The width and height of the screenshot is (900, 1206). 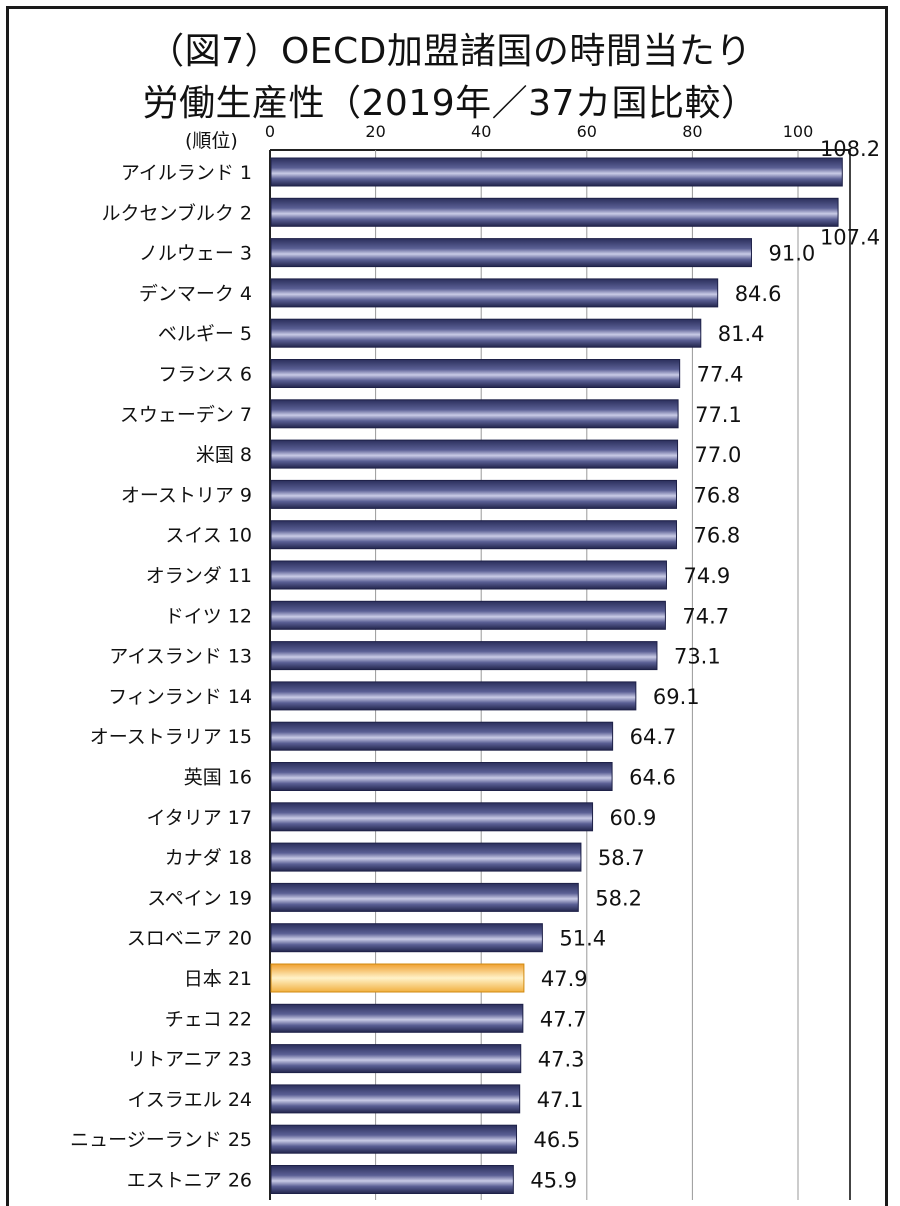 What do you see at coordinates (199, 576) in the screenshot?
I see `category-label: オランダ 11` at bounding box center [199, 576].